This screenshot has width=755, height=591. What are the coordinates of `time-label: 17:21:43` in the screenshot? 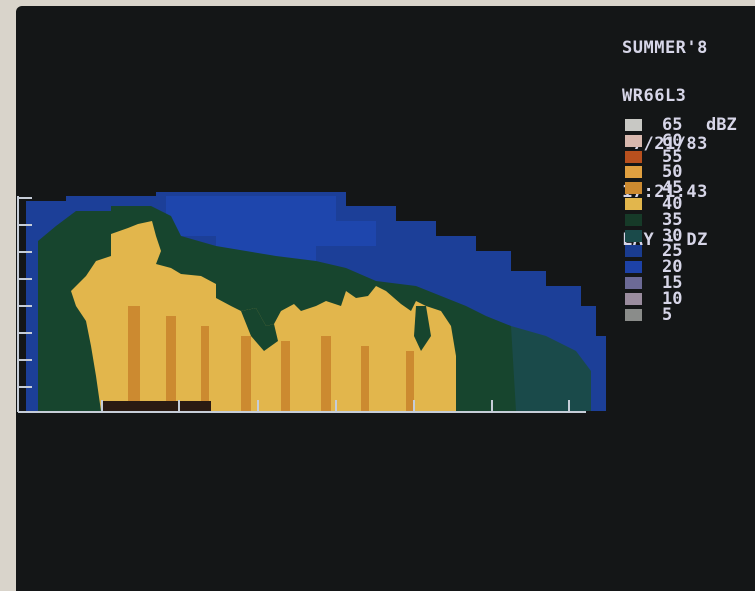 It's located at (665, 192).